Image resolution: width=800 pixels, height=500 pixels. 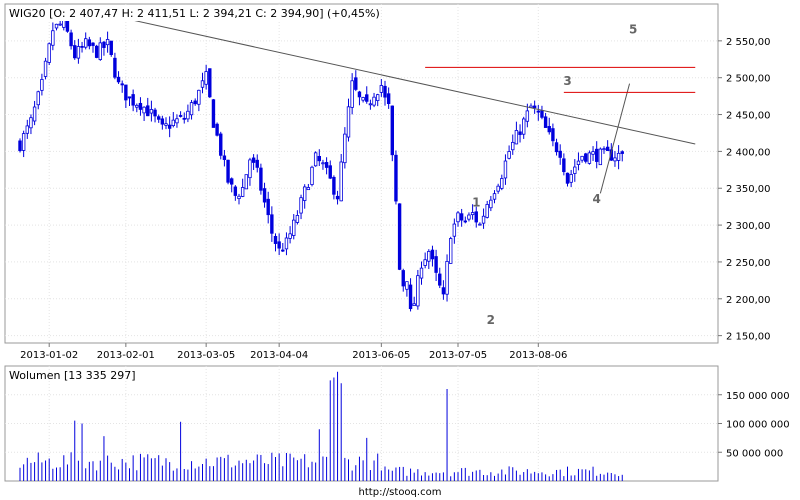 I want to click on title-backdrop, so click(x=171, y=13).